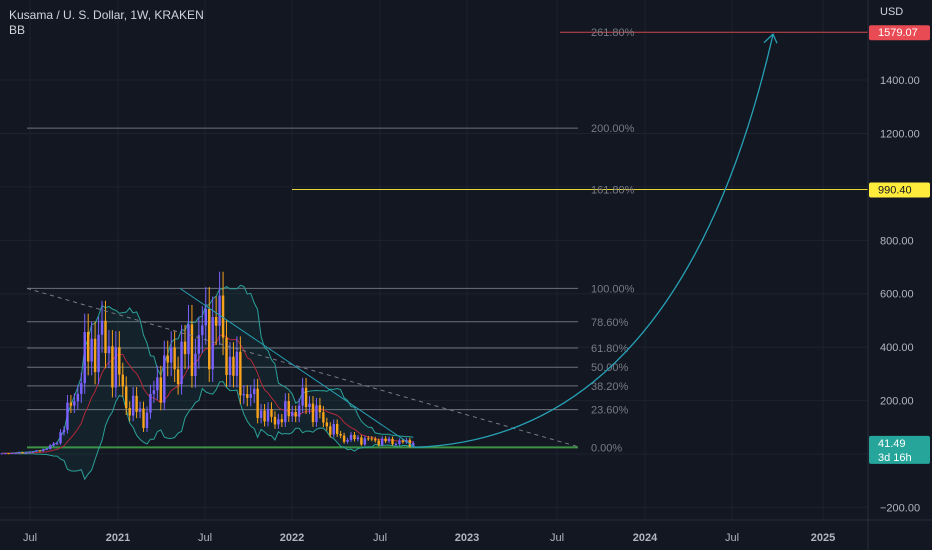 Image resolution: width=932 pixels, height=550 pixels. What do you see at coordinates (613, 33) in the screenshot?
I see `fib-label: 261.80%` at bounding box center [613, 33].